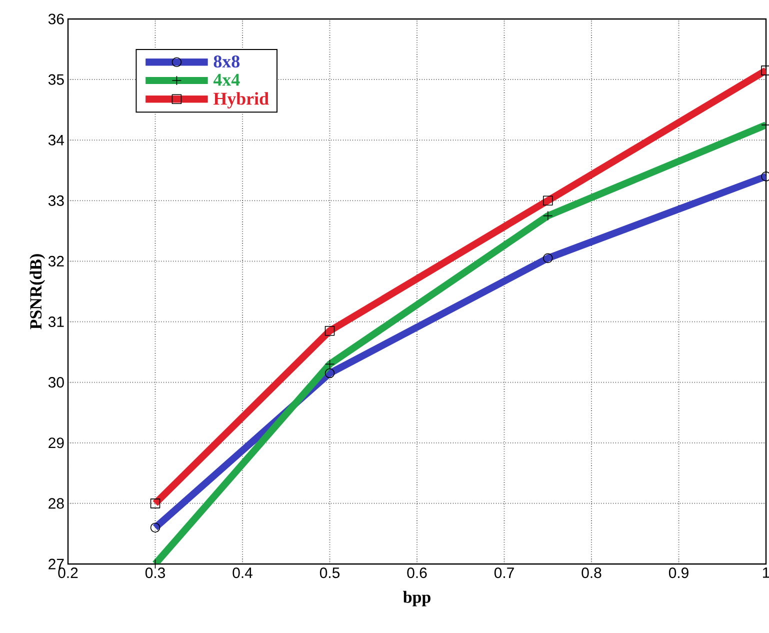  What do you see at coordinates (38, 292) in the screenshot?
I see `y-axis-title: PSNR(dB)` at bounding box center [38, 292].